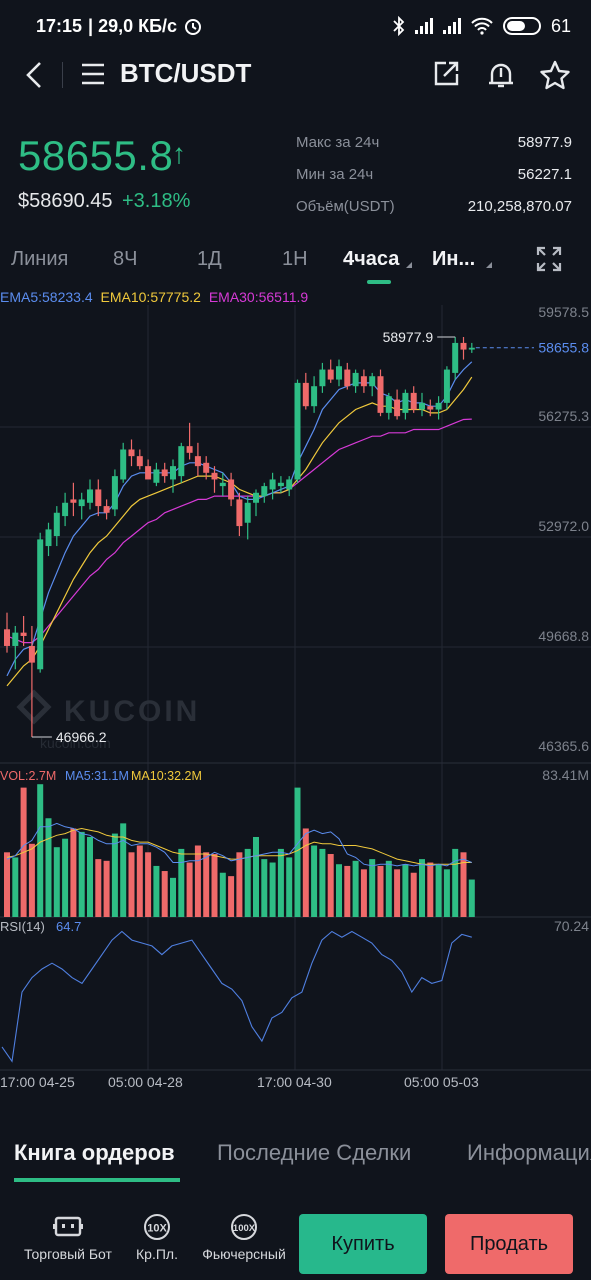 The height and width of the screenshot is (1280, 591). I want to click on tab-1w: 1Н, so click(295, 259).